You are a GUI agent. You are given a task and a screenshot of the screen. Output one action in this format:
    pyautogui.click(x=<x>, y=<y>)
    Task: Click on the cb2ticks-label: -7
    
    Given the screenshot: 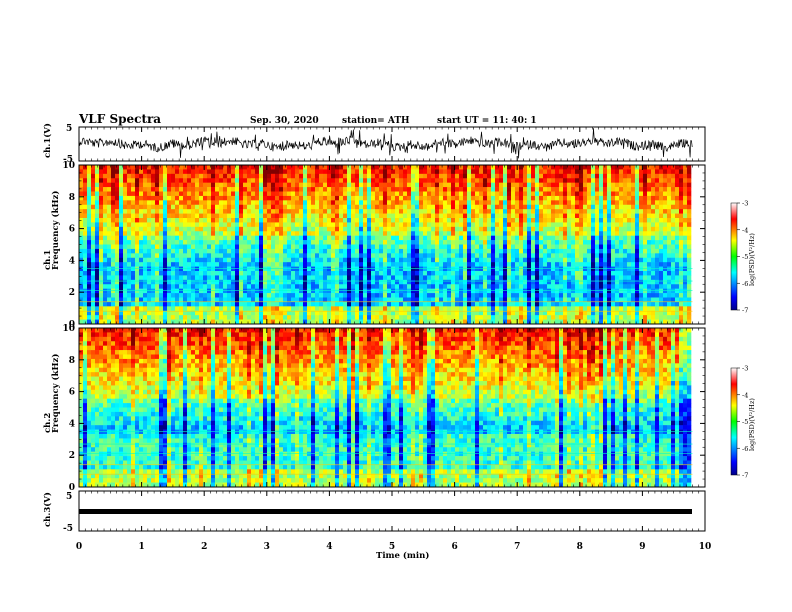 What is the action you would take?
    pyautogui.click(x=745, y=476)
    